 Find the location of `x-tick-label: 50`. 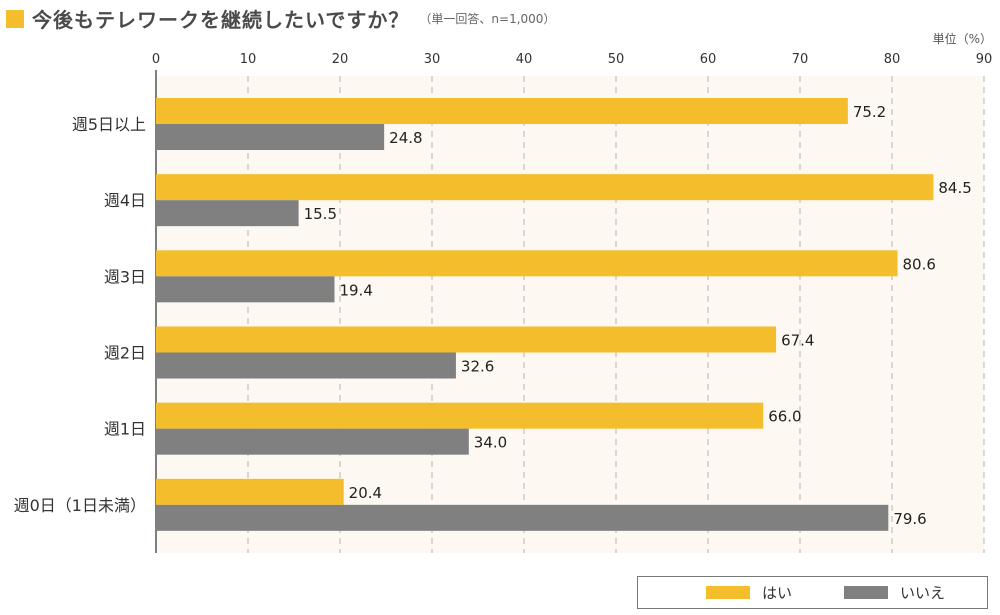

x-tick-label: 50 is located at coordinates (616, 59).